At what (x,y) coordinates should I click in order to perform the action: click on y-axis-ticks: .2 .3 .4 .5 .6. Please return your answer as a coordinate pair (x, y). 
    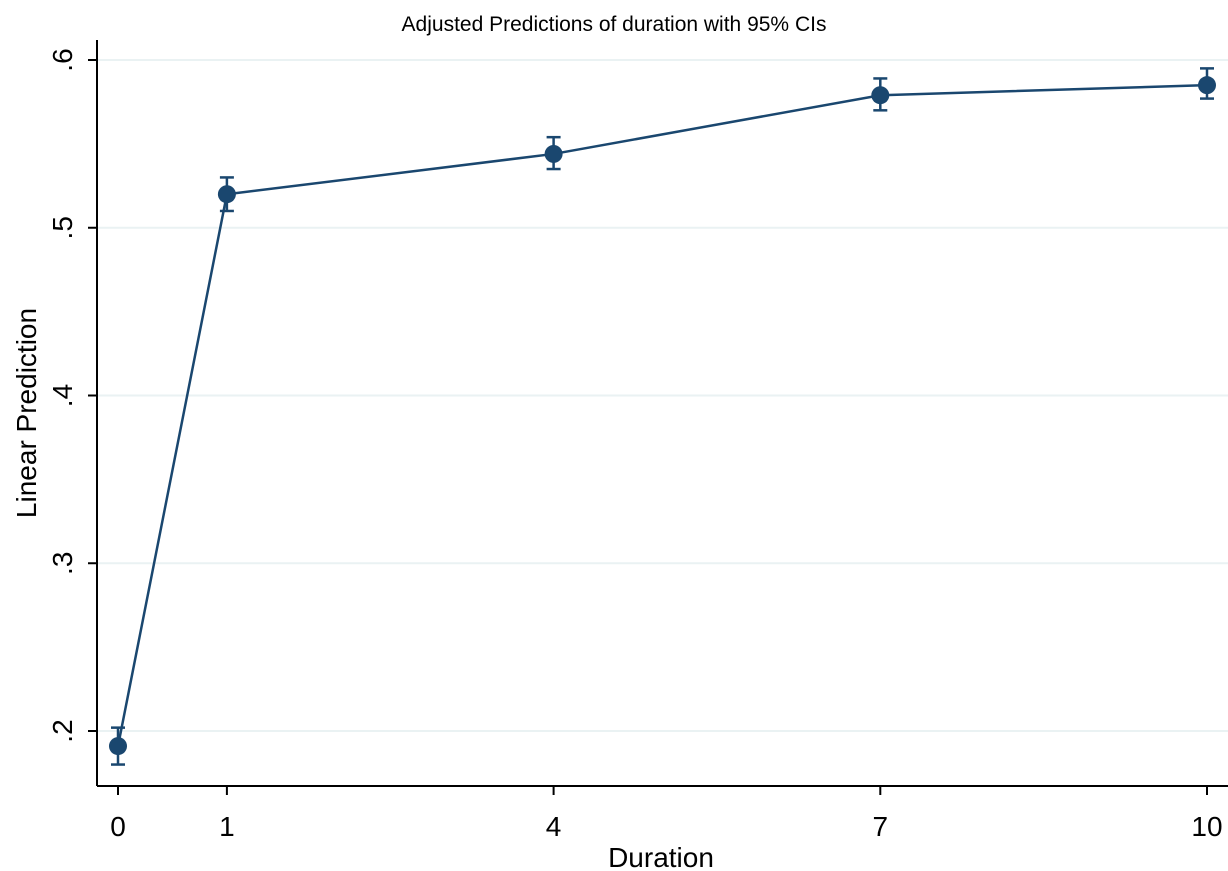
    Looking at the image, I should click on (72, 395).